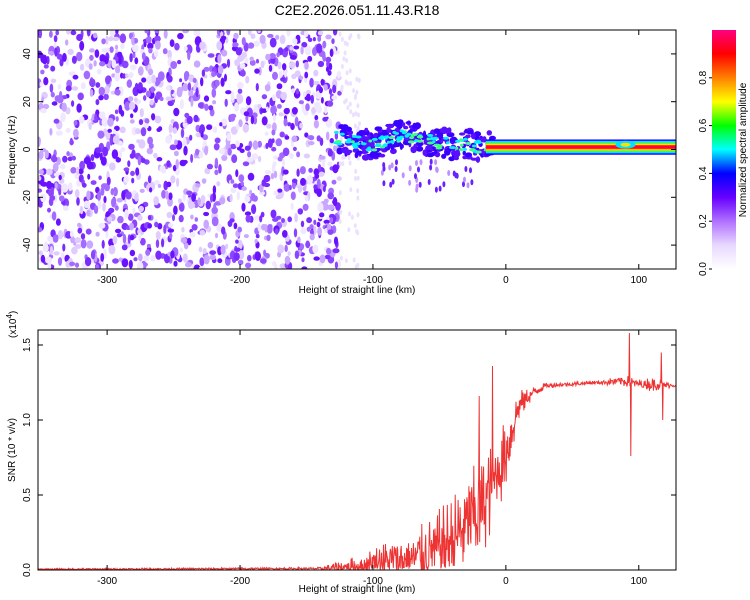 Image resolution: width=750 pixels, height=600 pixels. Describe the element at coordinates (12, 324) in the screenshot. I see `snr-y-multiplier: (x104)` at that location.